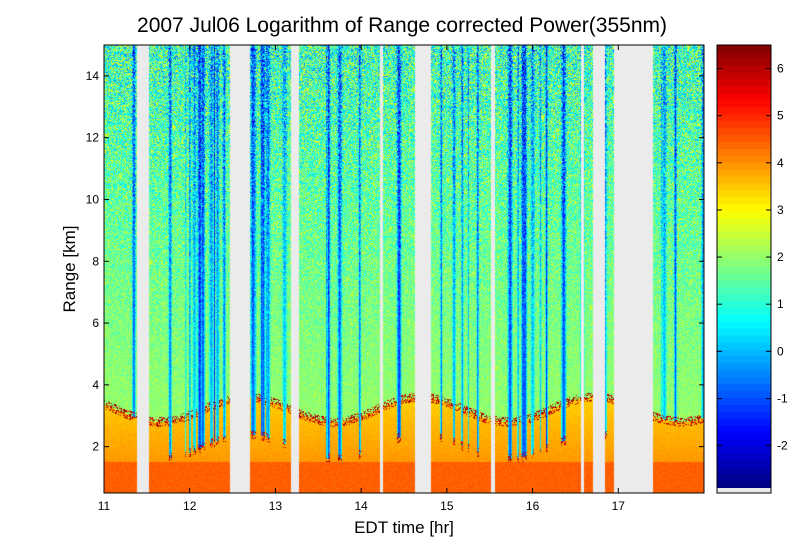  I want to click on colorbar: -2 -1 0 1 2 3 4 5 6, so click(752, 269).